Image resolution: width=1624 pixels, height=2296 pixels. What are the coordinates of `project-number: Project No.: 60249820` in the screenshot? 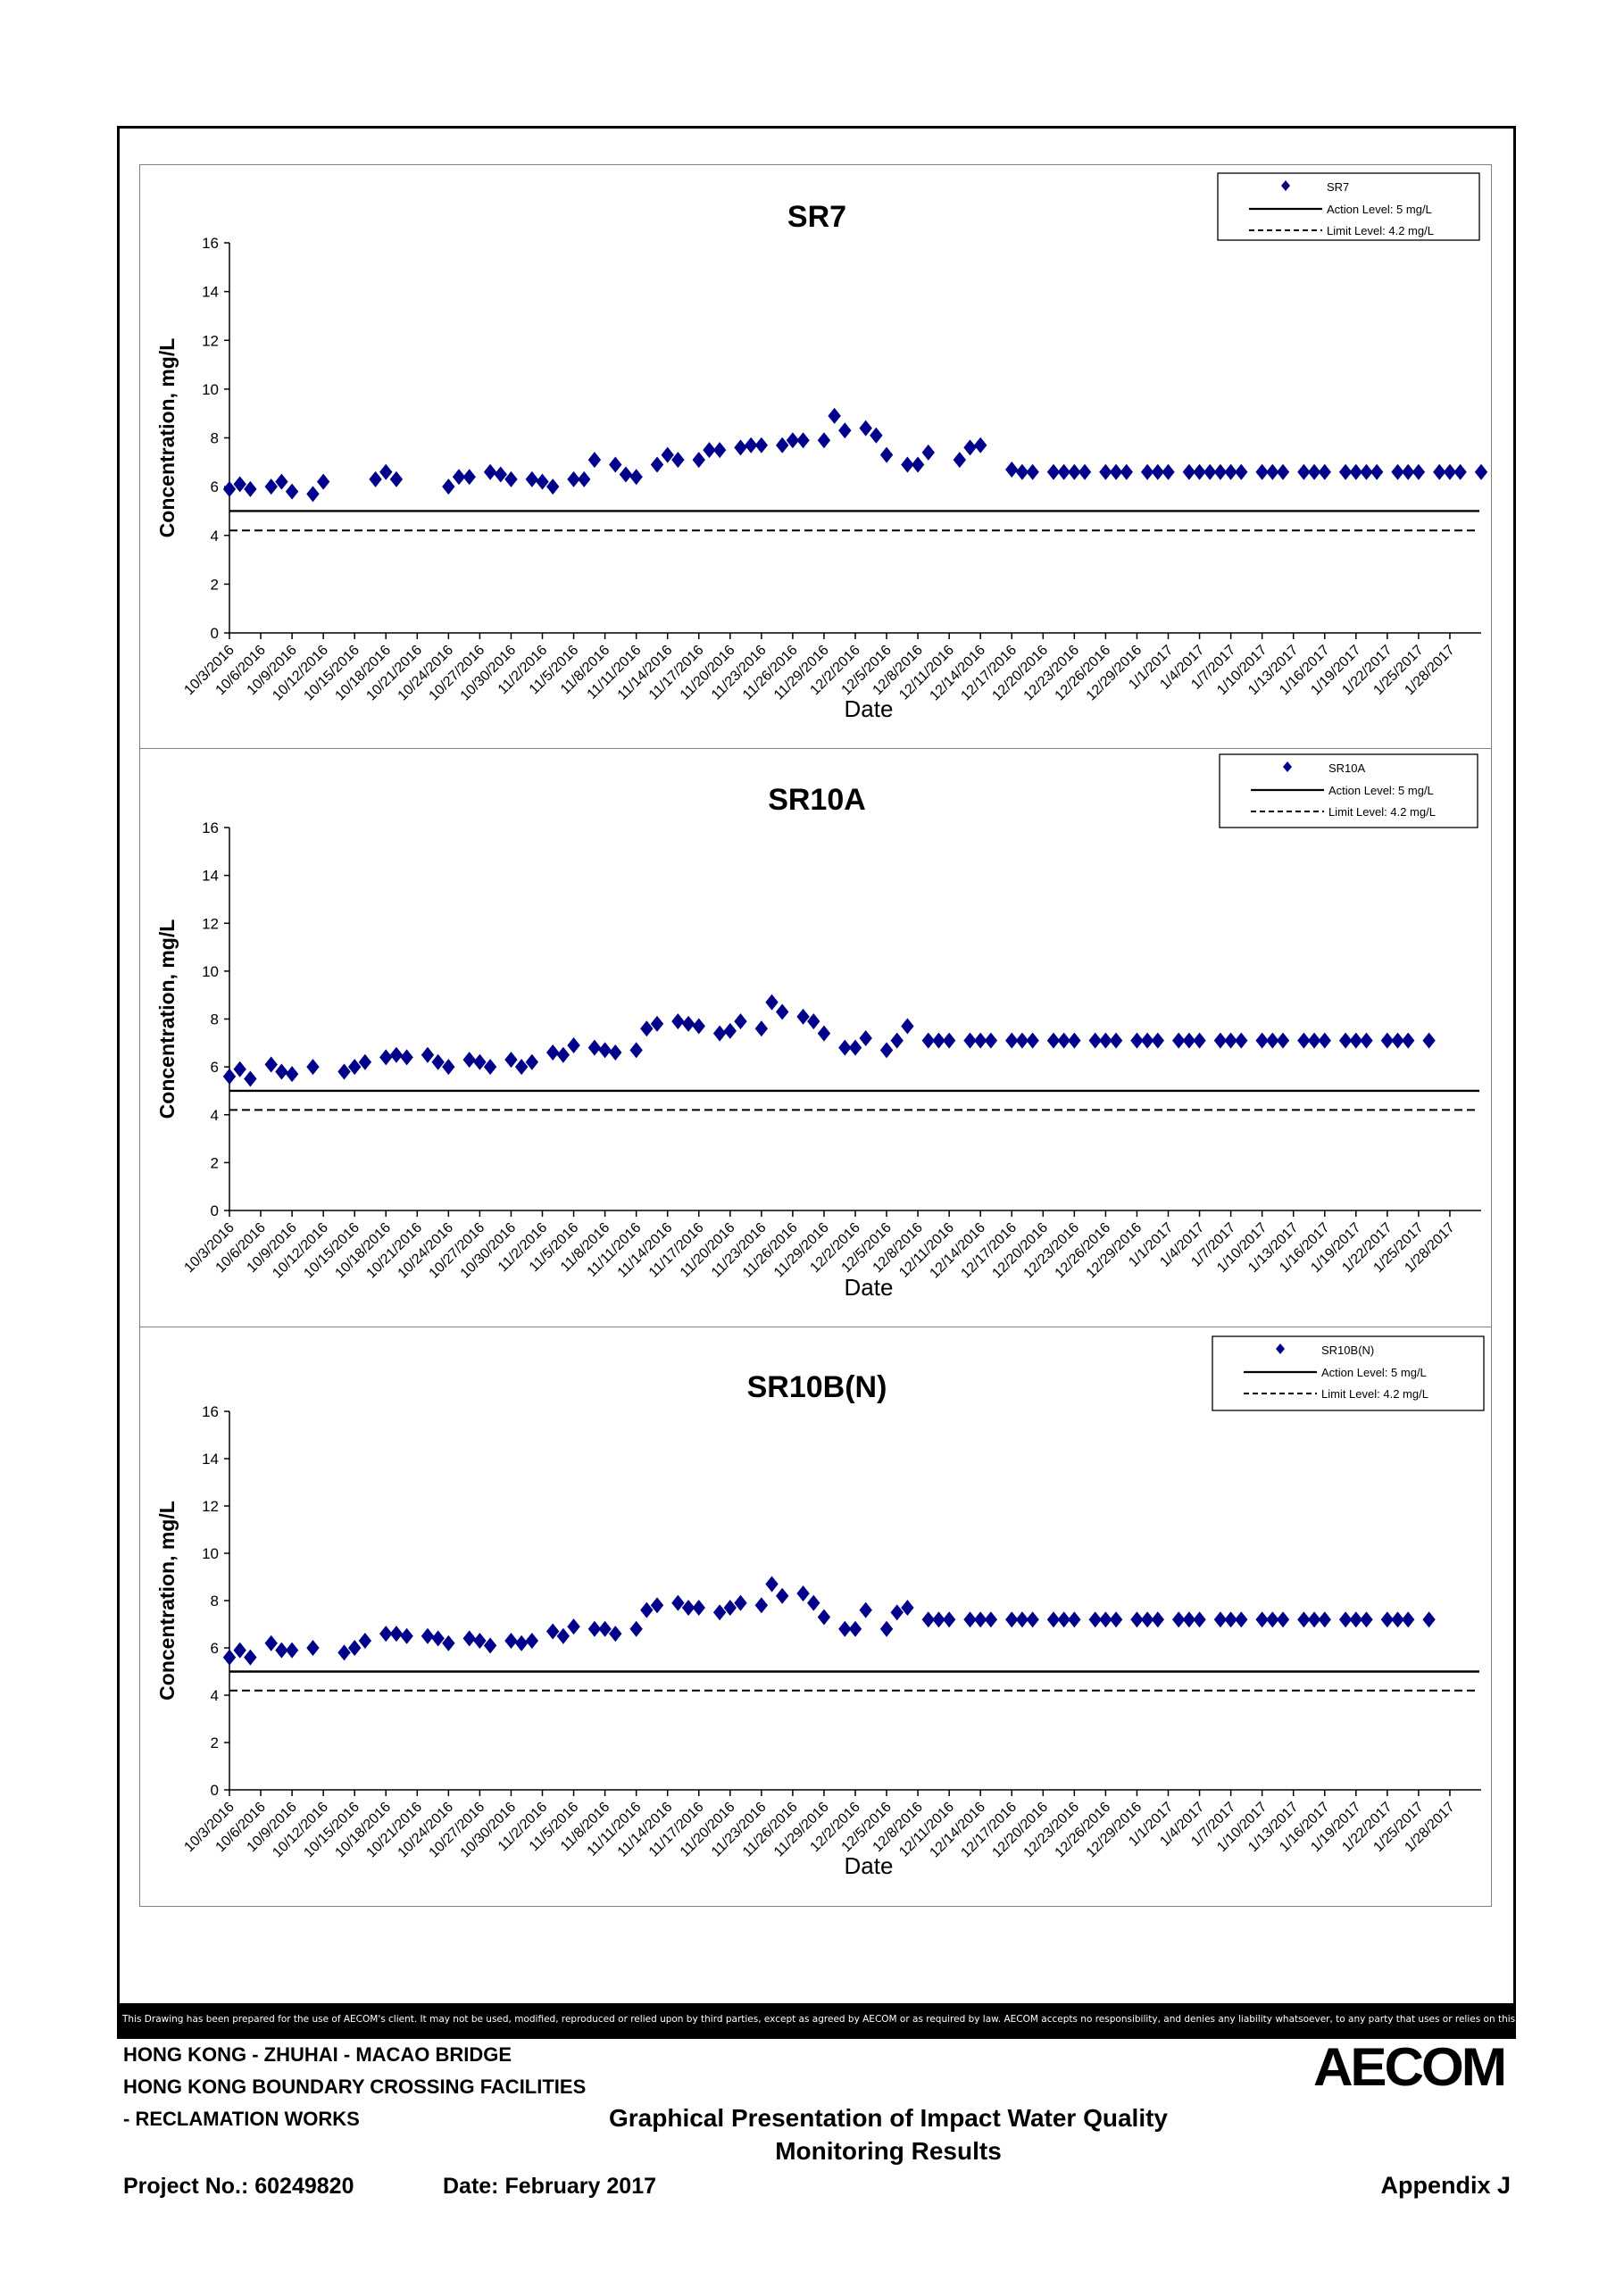 It's located at (238, 2186).